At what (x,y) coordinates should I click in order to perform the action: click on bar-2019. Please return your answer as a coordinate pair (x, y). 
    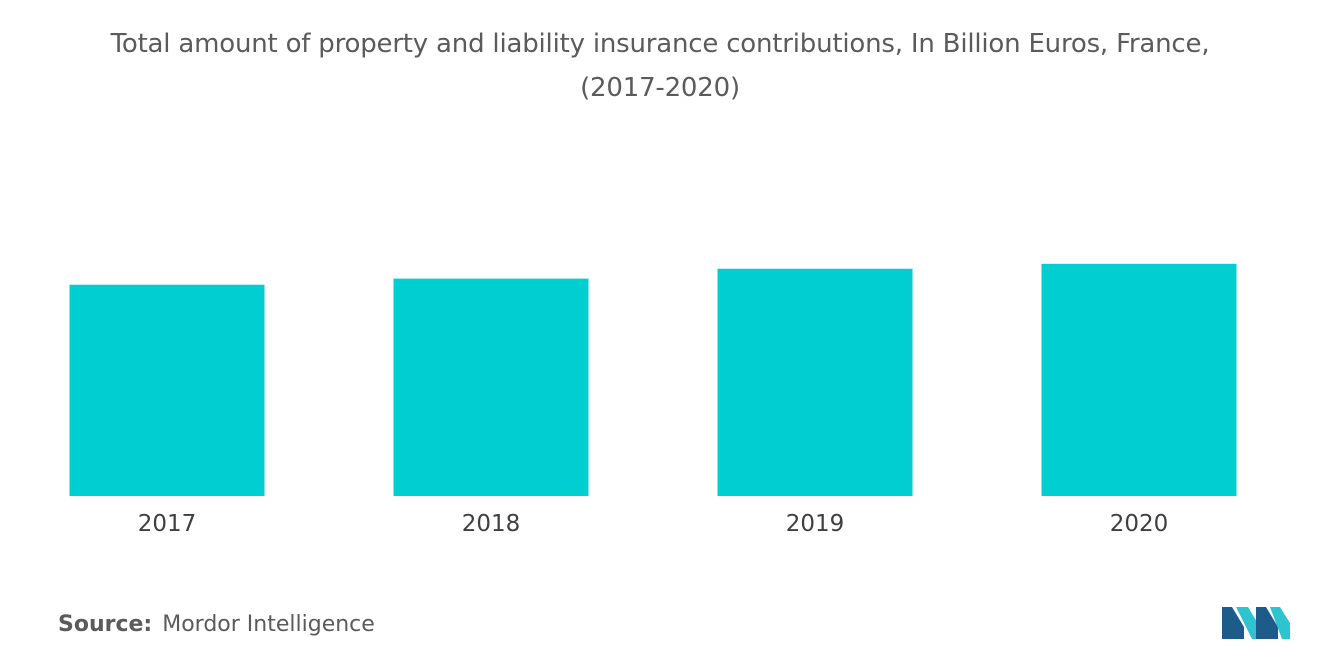
    Looking at the image, I should click on (815, 382).